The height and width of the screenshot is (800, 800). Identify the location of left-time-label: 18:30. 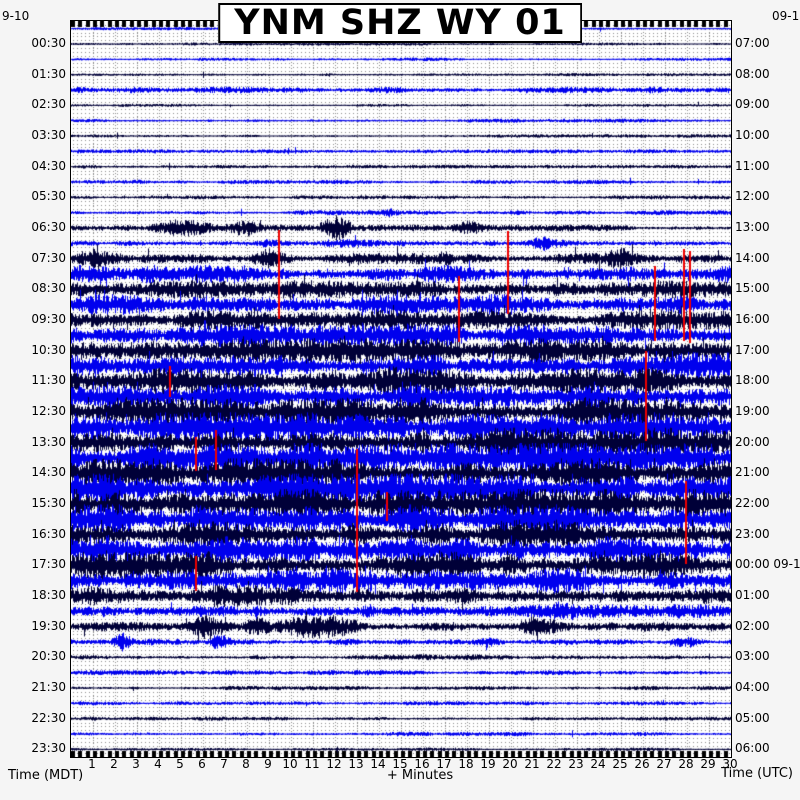
(48, 595).